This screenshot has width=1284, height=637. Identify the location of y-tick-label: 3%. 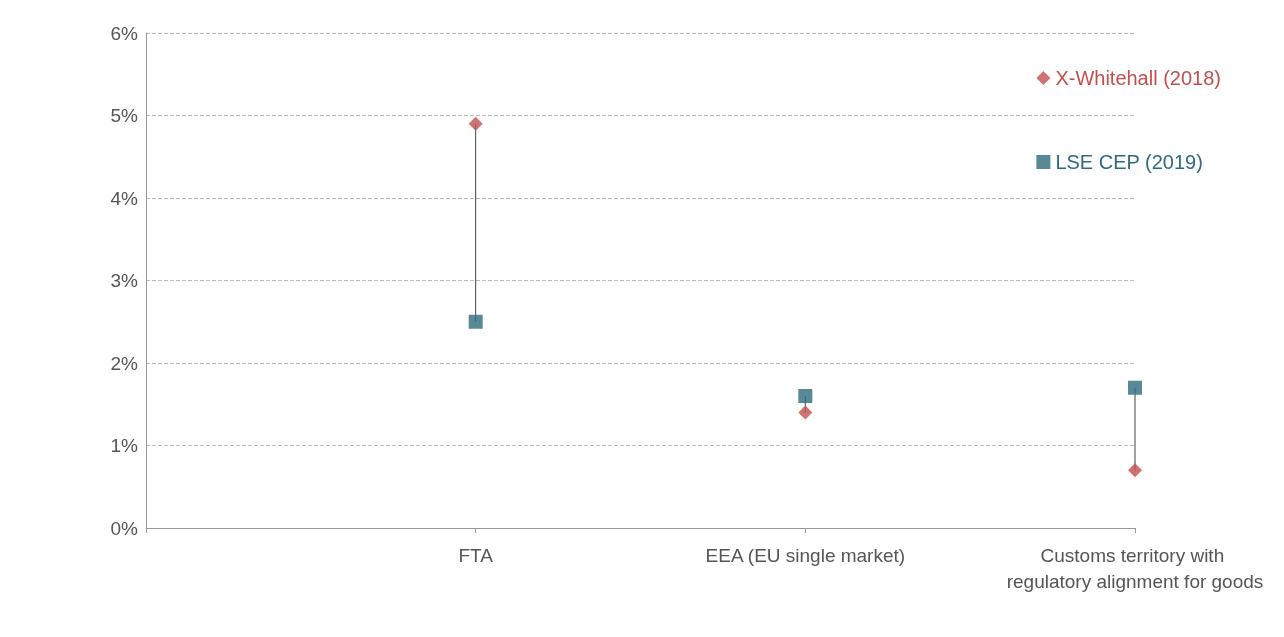
(124, 280).